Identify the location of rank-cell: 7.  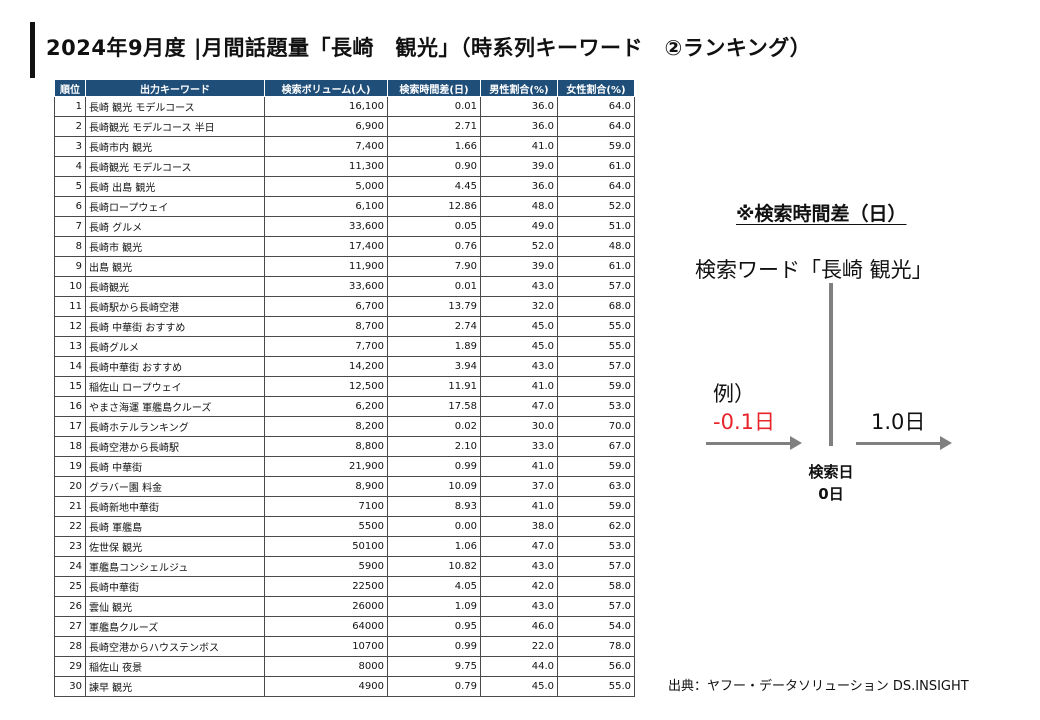
(70, 226).